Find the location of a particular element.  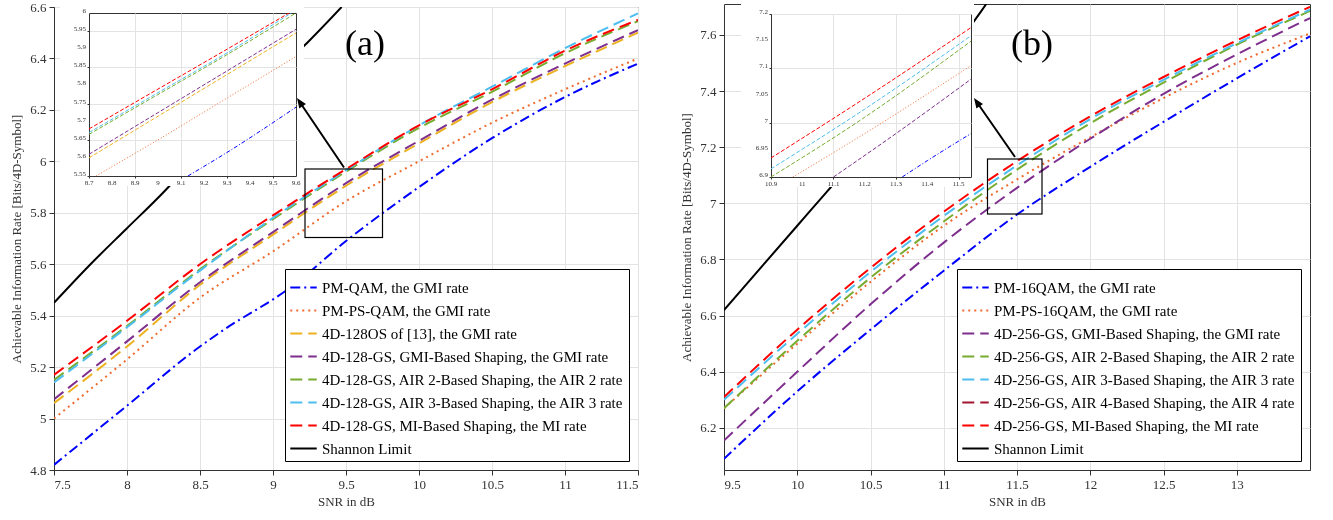

legend-label: 4D-128-GS, GMI-Based Shaping, the GMI rate is located at coordinates (465, 356).